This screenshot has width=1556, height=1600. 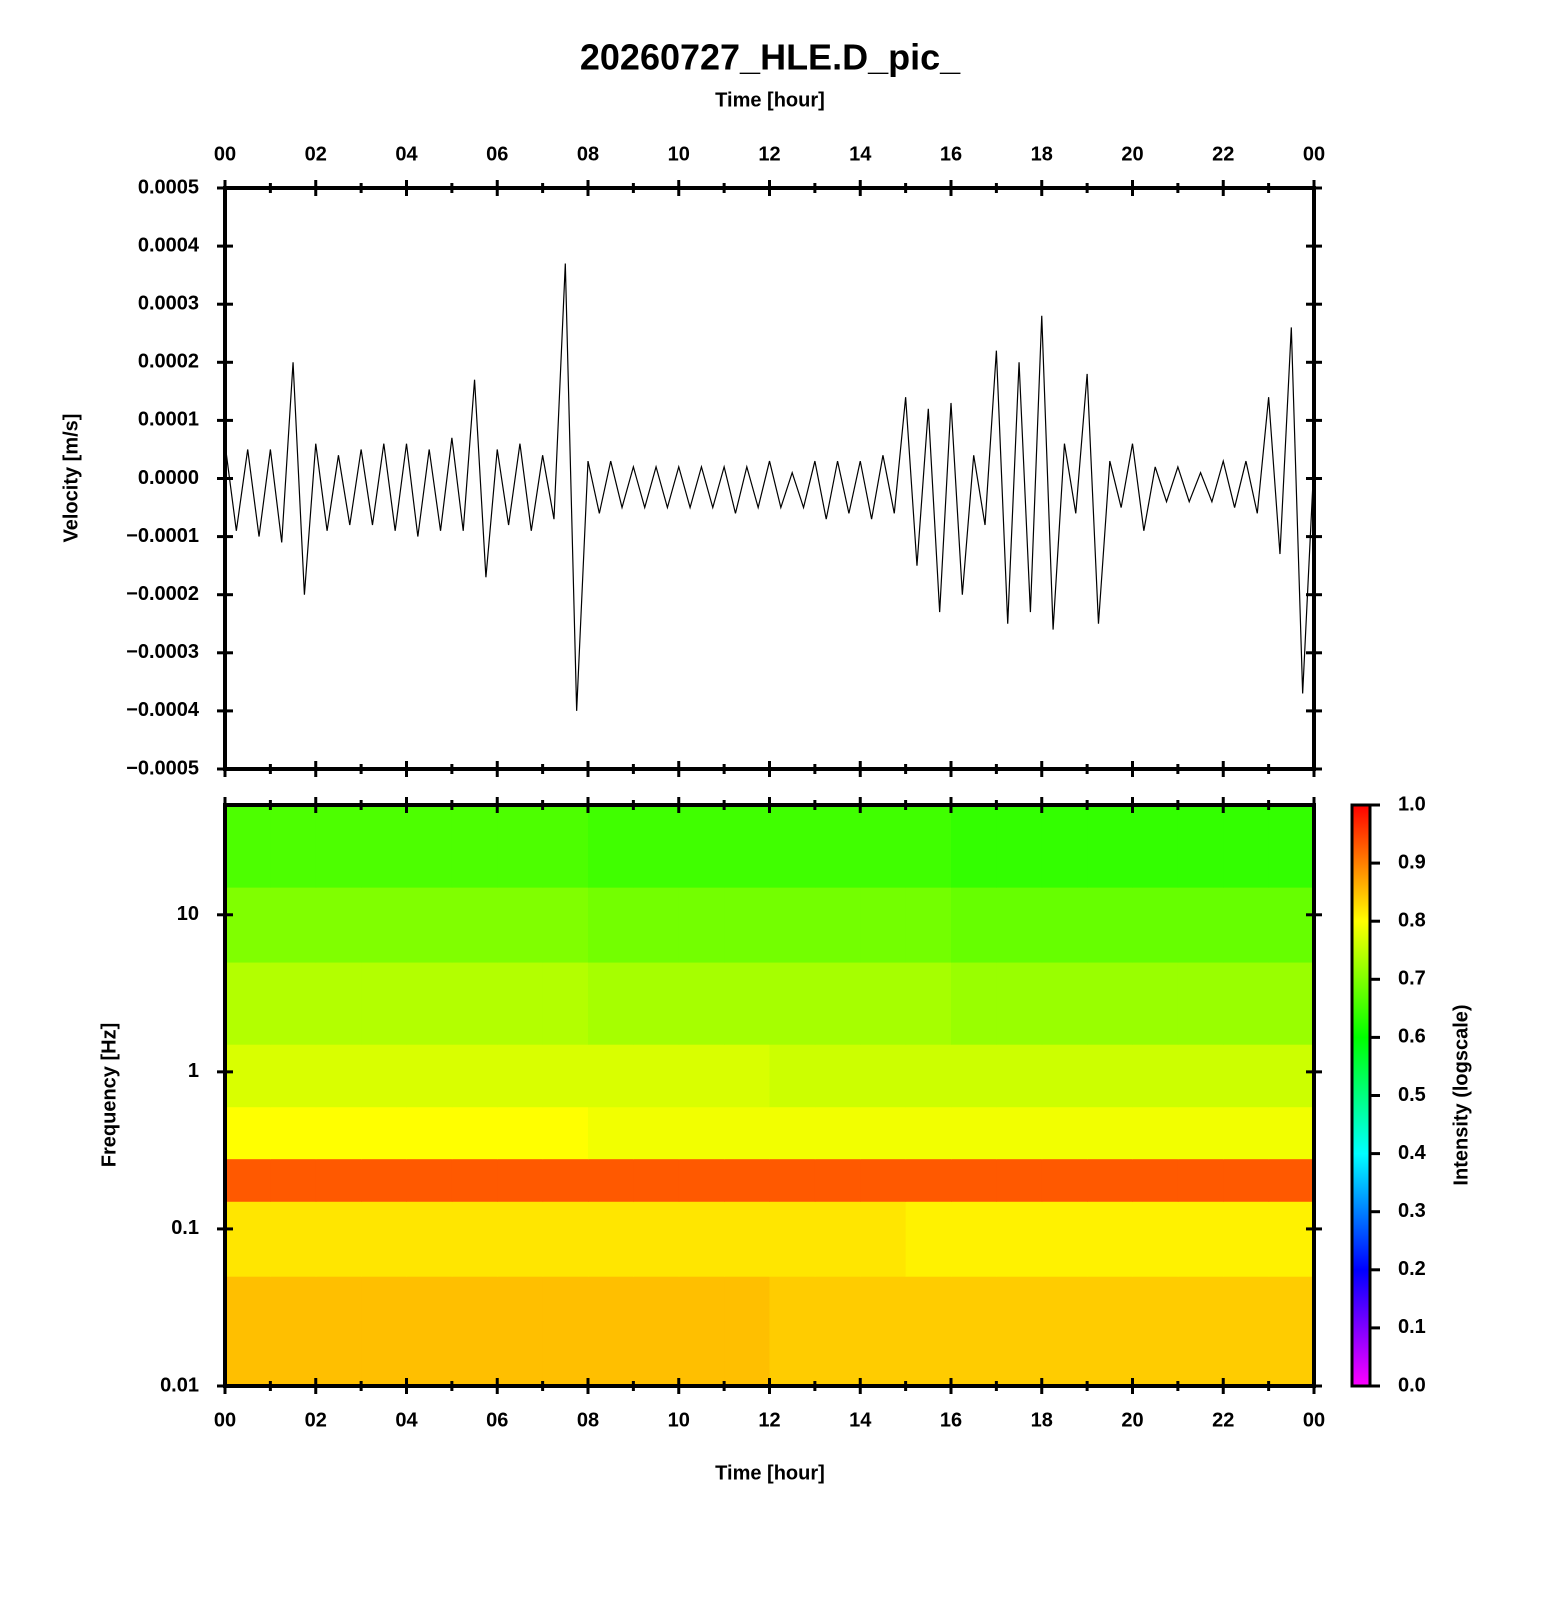 What do you see at coordinates (162, 768) in the screenshot?
I see `y-tick-label: −0.0005` at bounding box center [162, 768].